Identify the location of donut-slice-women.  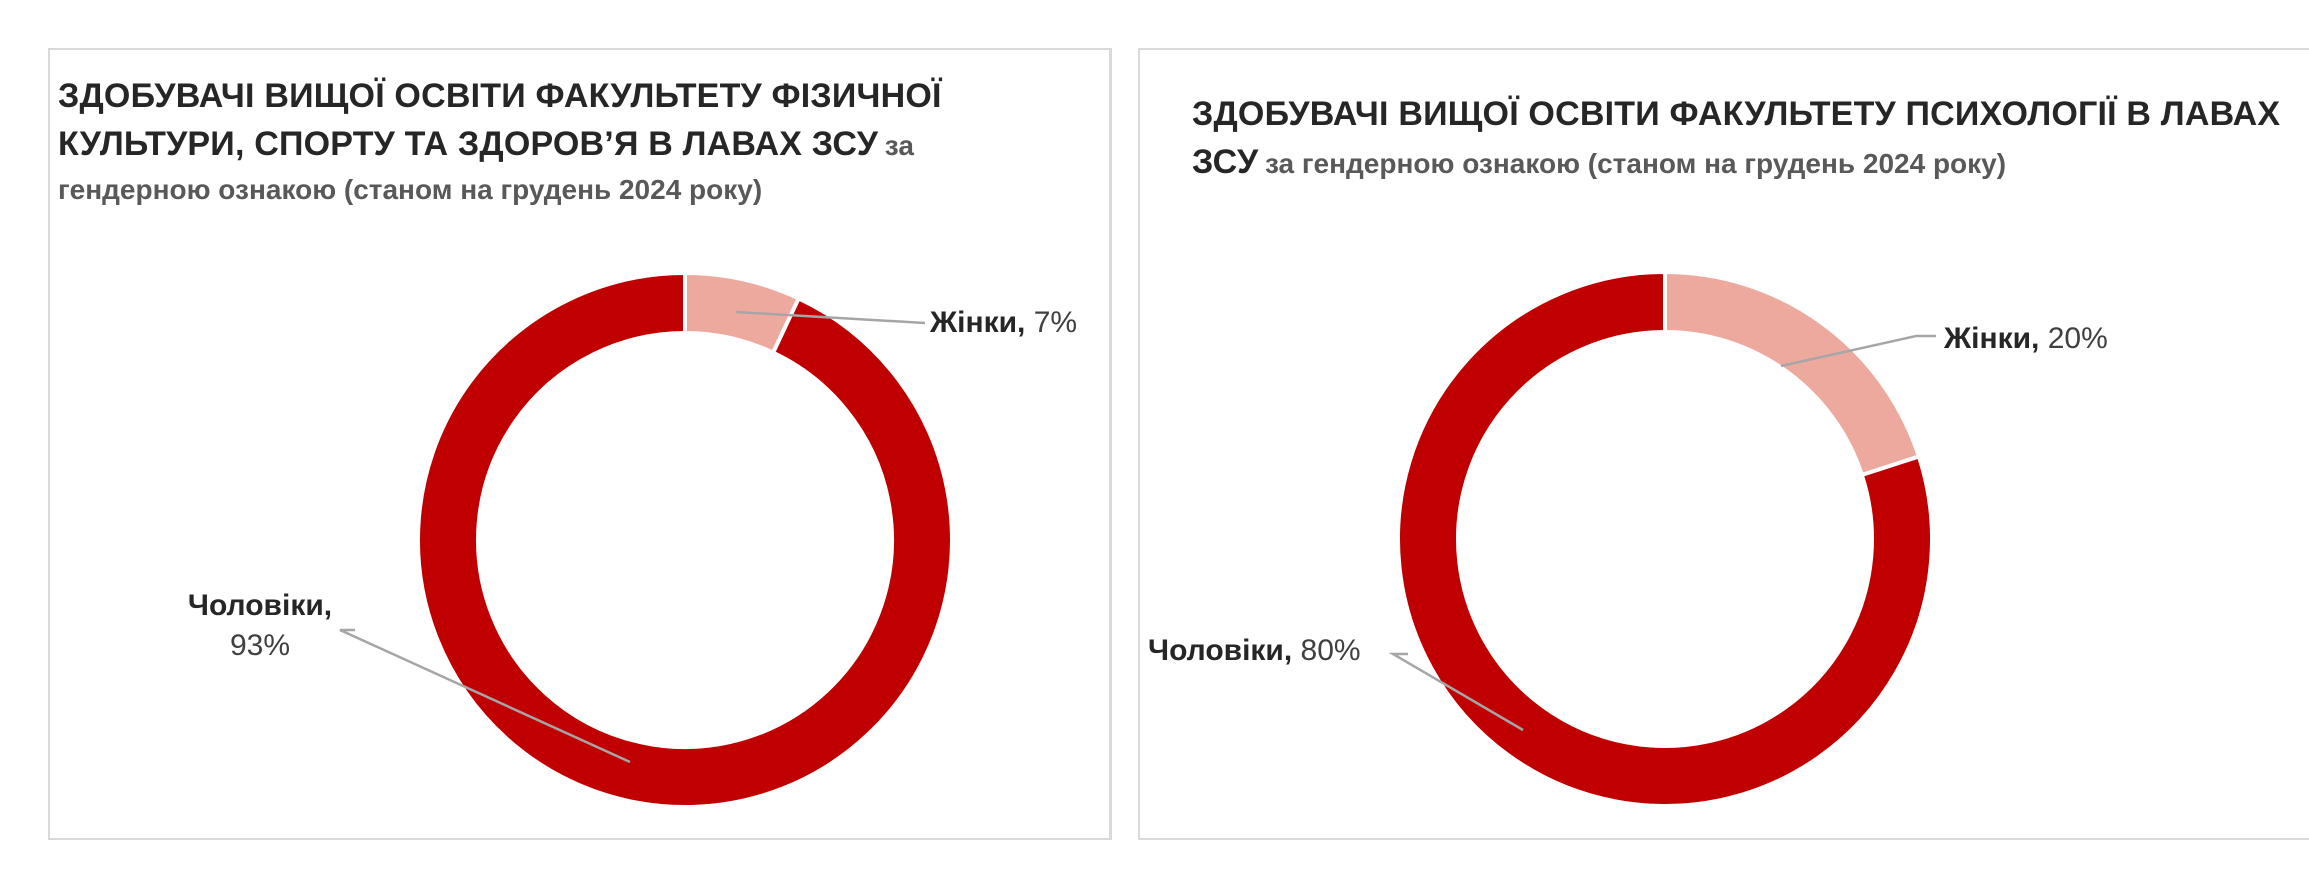
(1792, 373).